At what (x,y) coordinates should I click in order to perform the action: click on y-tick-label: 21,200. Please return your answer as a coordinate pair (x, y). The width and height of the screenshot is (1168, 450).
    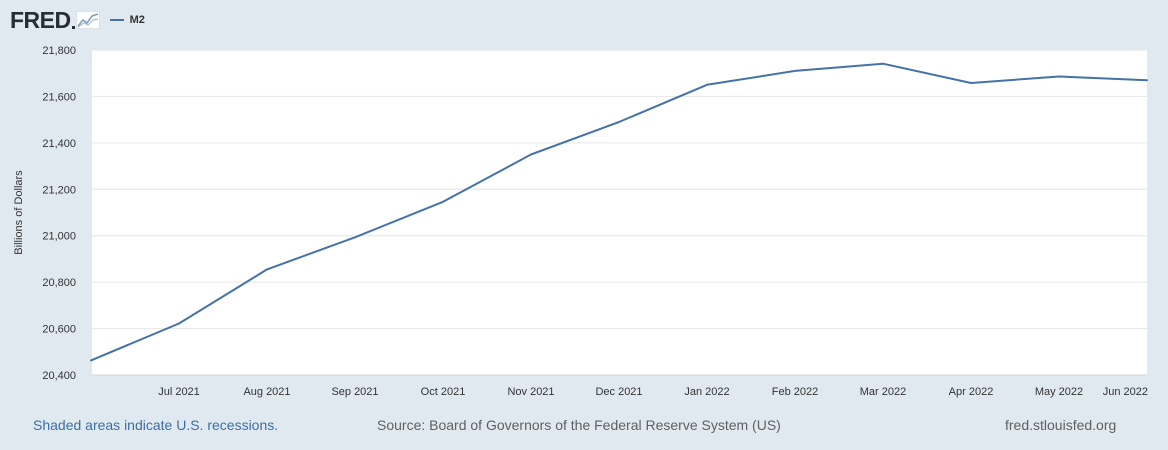
    Looking at the image, I should click on (59, 190).